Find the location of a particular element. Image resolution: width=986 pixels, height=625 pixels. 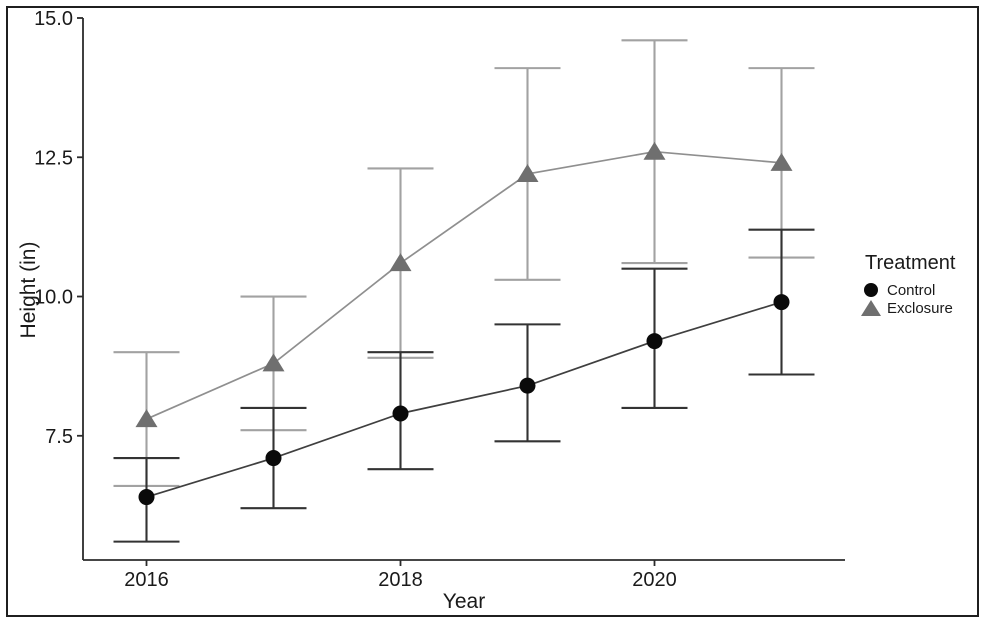

x-axis-ticks: 2016 2018 2020 is located at coordinates (400, 575).